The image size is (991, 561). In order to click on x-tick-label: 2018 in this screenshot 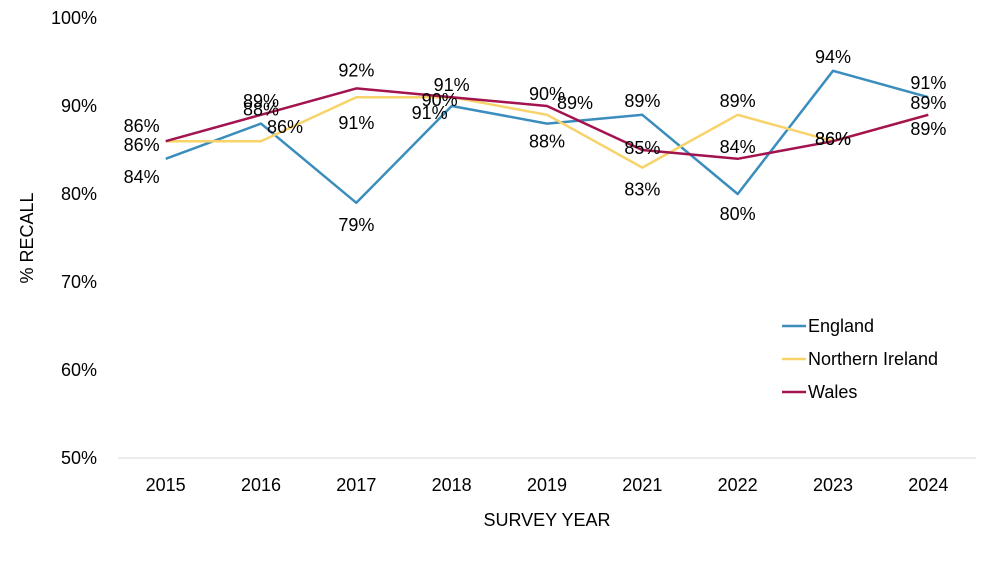, I will do `click(452, 485)`.